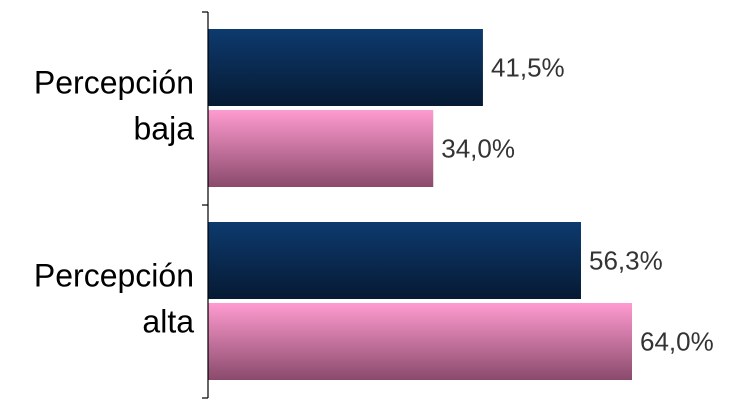  I want to click on data-label: 34,0%, so click(478, 149).